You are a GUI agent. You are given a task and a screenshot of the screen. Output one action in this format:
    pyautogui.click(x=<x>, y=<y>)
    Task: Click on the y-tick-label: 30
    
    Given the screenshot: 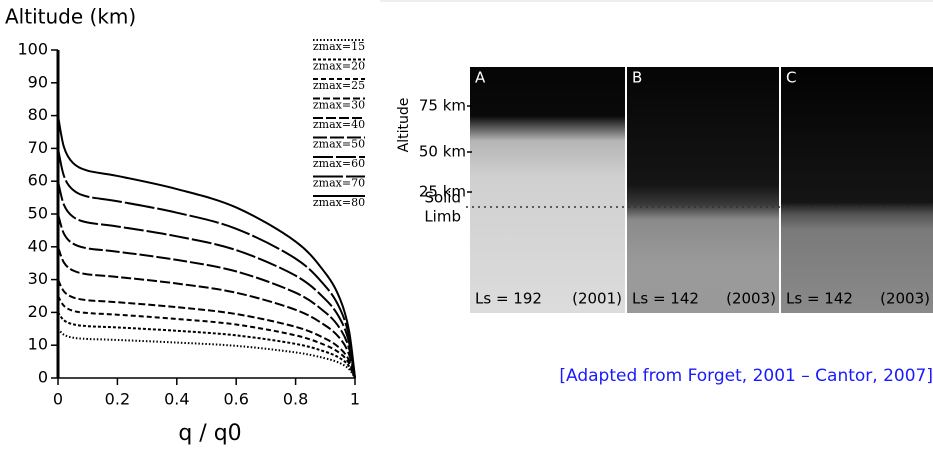 What is the action you would take?
    pyautogui.click(x=38, y=278)
    